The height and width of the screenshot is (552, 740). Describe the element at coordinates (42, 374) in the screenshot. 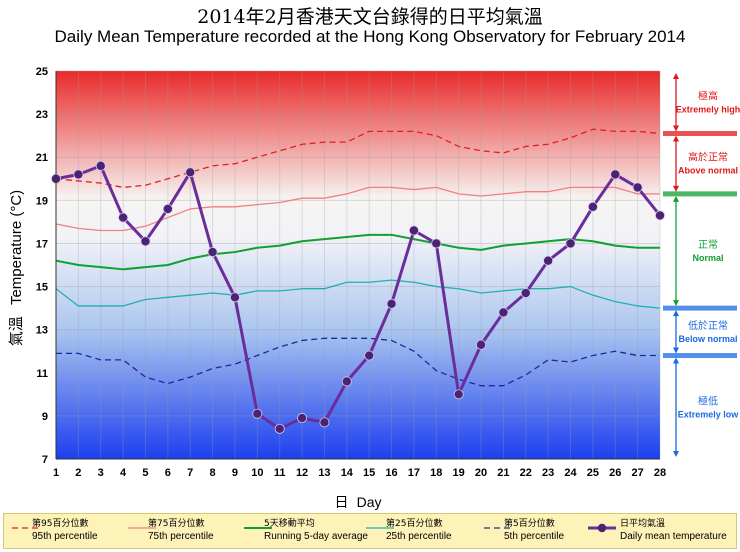

I see `y-tick-label: 11` at that location.